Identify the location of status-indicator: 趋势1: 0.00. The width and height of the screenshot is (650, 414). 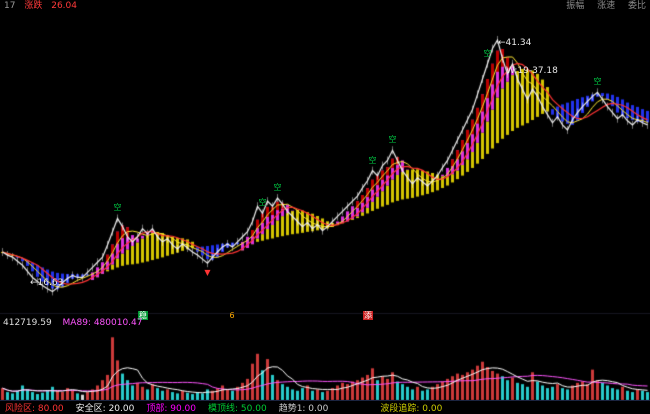
(303, 409).